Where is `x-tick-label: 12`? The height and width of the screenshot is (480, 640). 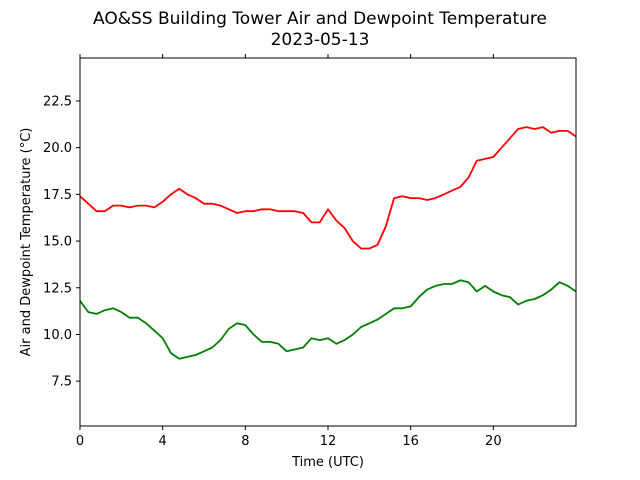 x-tick-label: 12 is located at coordinates (328, 441).